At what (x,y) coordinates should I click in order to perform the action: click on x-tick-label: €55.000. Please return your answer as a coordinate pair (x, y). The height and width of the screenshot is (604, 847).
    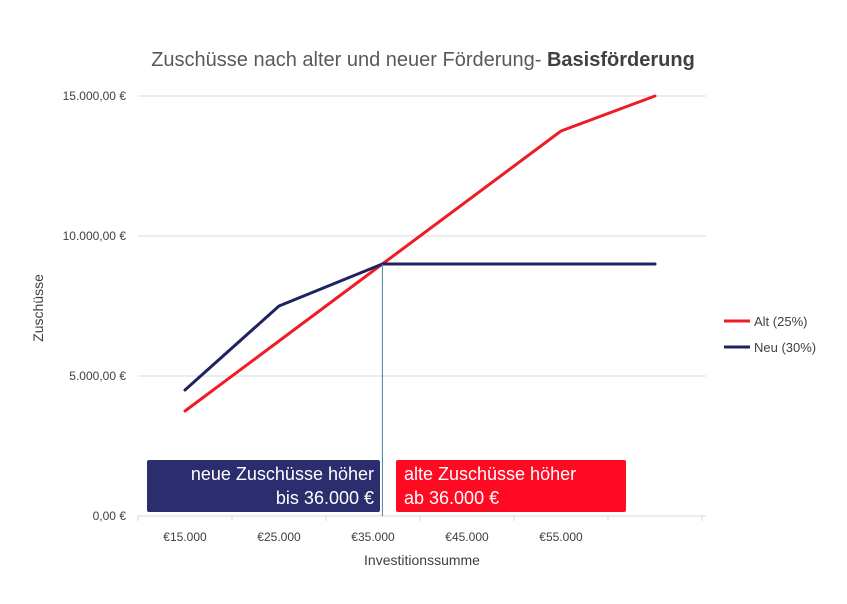
    Looking at the image, I should click on (561, 537).